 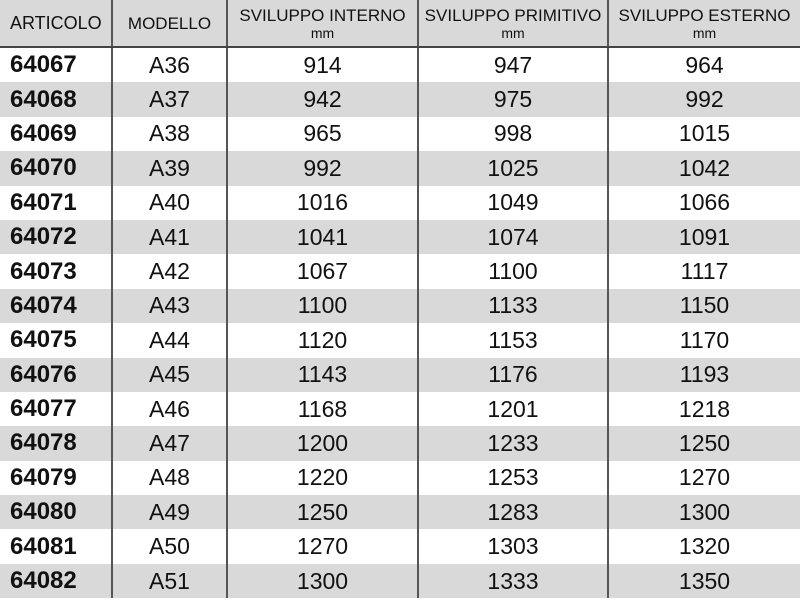 I want to click on table-cell: A51, so click(x=169, y=581).